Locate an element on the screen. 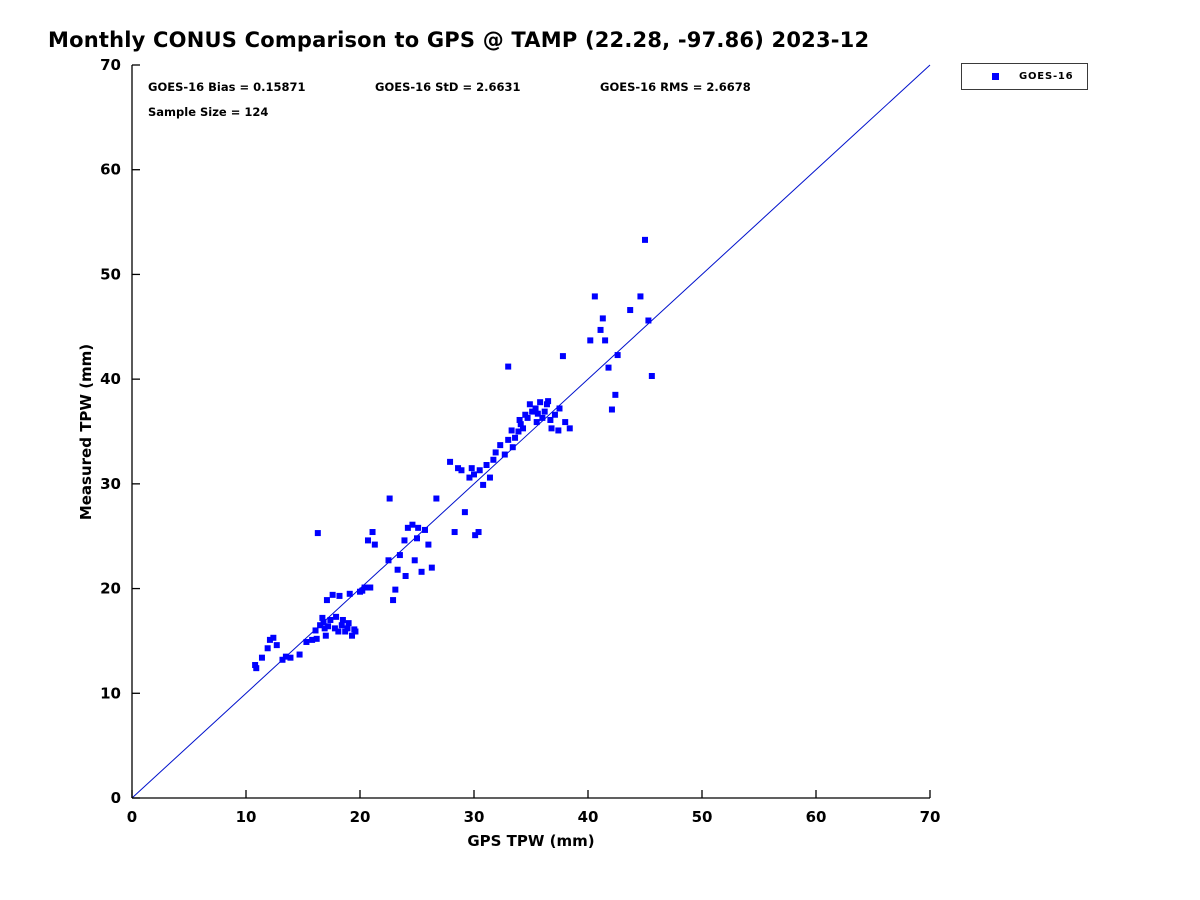 This screenshot has height=900, width=1200. legend-square-marker-icon is located at coordinates (995, 76).